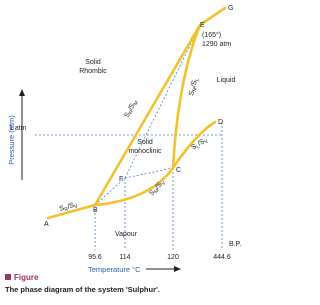 Image resolution: width=320 pixels, height=305 pixels. What do you see at coordinates (177, 269) in the screenshot?
I see `x-arrow-head` at bounding box center [177, 269].